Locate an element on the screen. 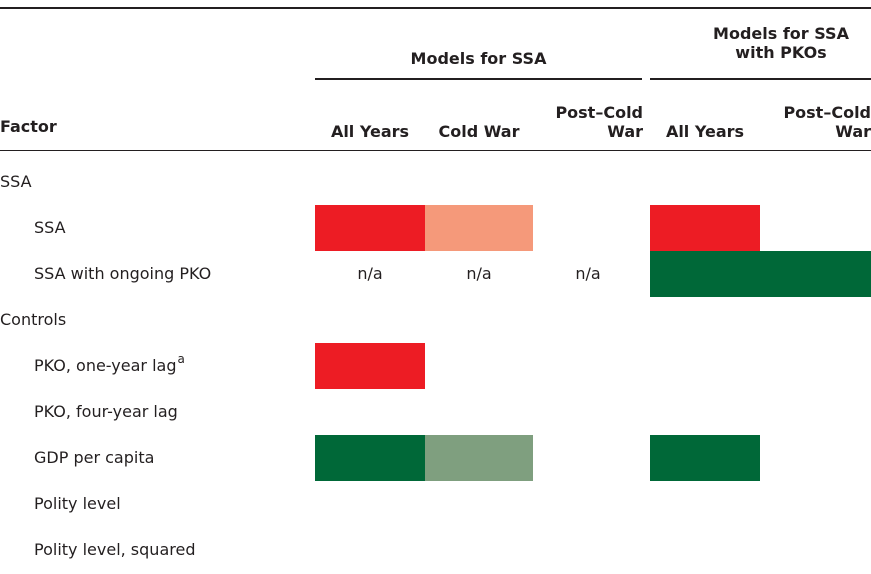 Image resolution: width=871 pixels, height=574 pixels. row-label-text: Controls is located at coordinates (33, 319).